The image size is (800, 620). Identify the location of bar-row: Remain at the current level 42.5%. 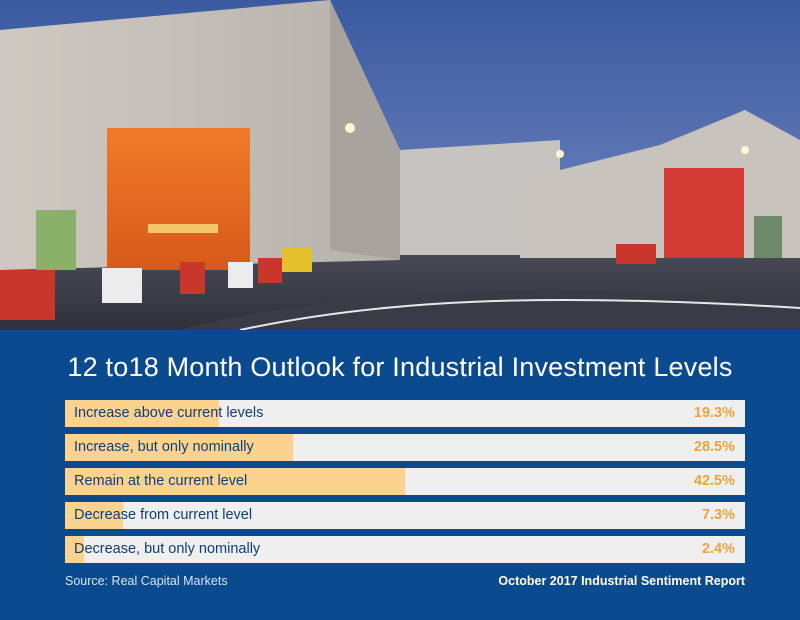
(405, 481).